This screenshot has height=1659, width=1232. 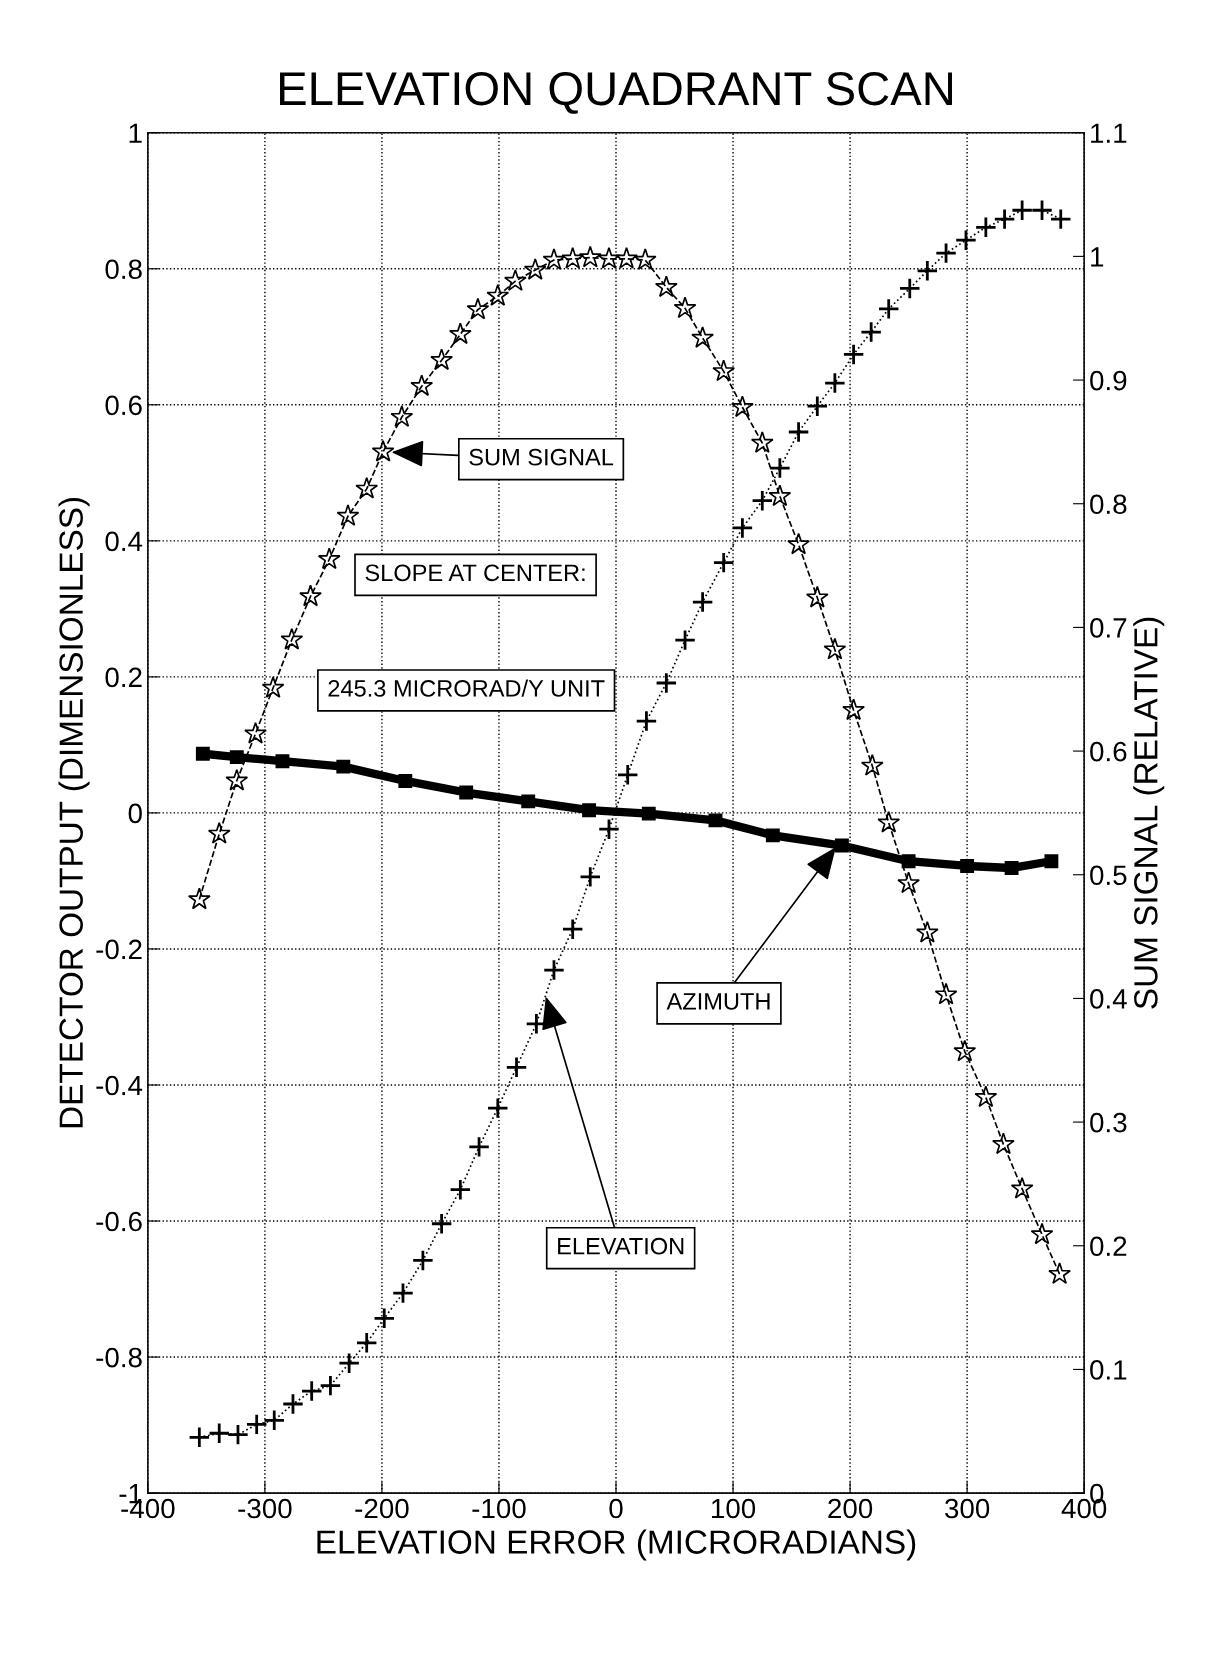 What do you see at coordinates (1108, 875) in the screenshot?
I see `y2-tick-label: 0.5` at bounding box center [1108, 875].